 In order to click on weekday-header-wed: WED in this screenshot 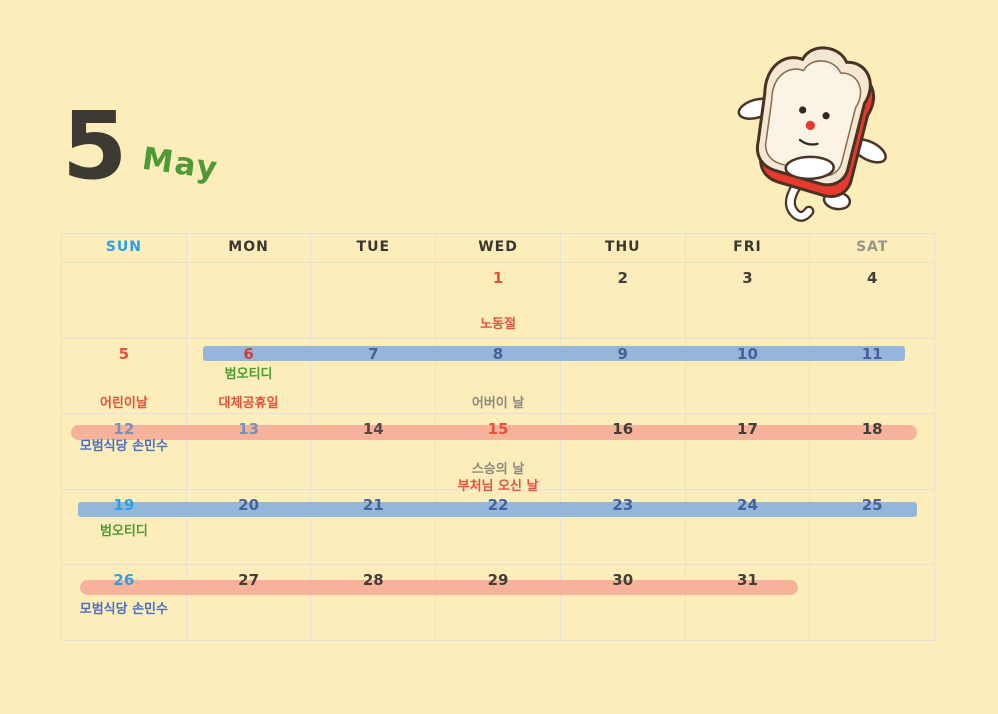, I will do `click(497, 248)`.